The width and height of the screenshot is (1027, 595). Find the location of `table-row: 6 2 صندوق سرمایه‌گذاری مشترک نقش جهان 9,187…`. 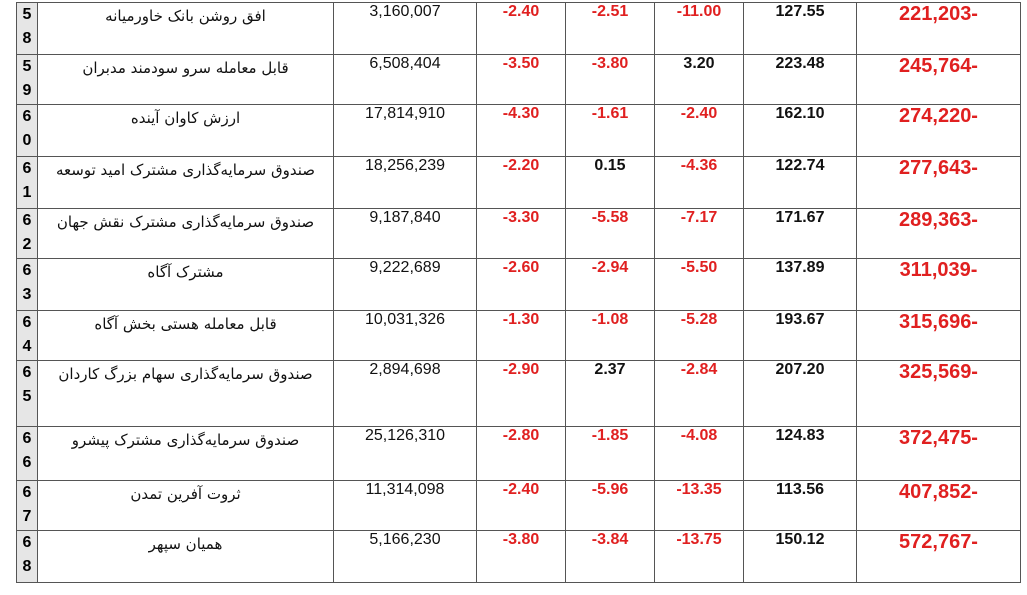

table-row: 6 2 صندوق سرمایه‌گذاری مشترک نقش جهان 9,187… is located at coordinates (518, 233).